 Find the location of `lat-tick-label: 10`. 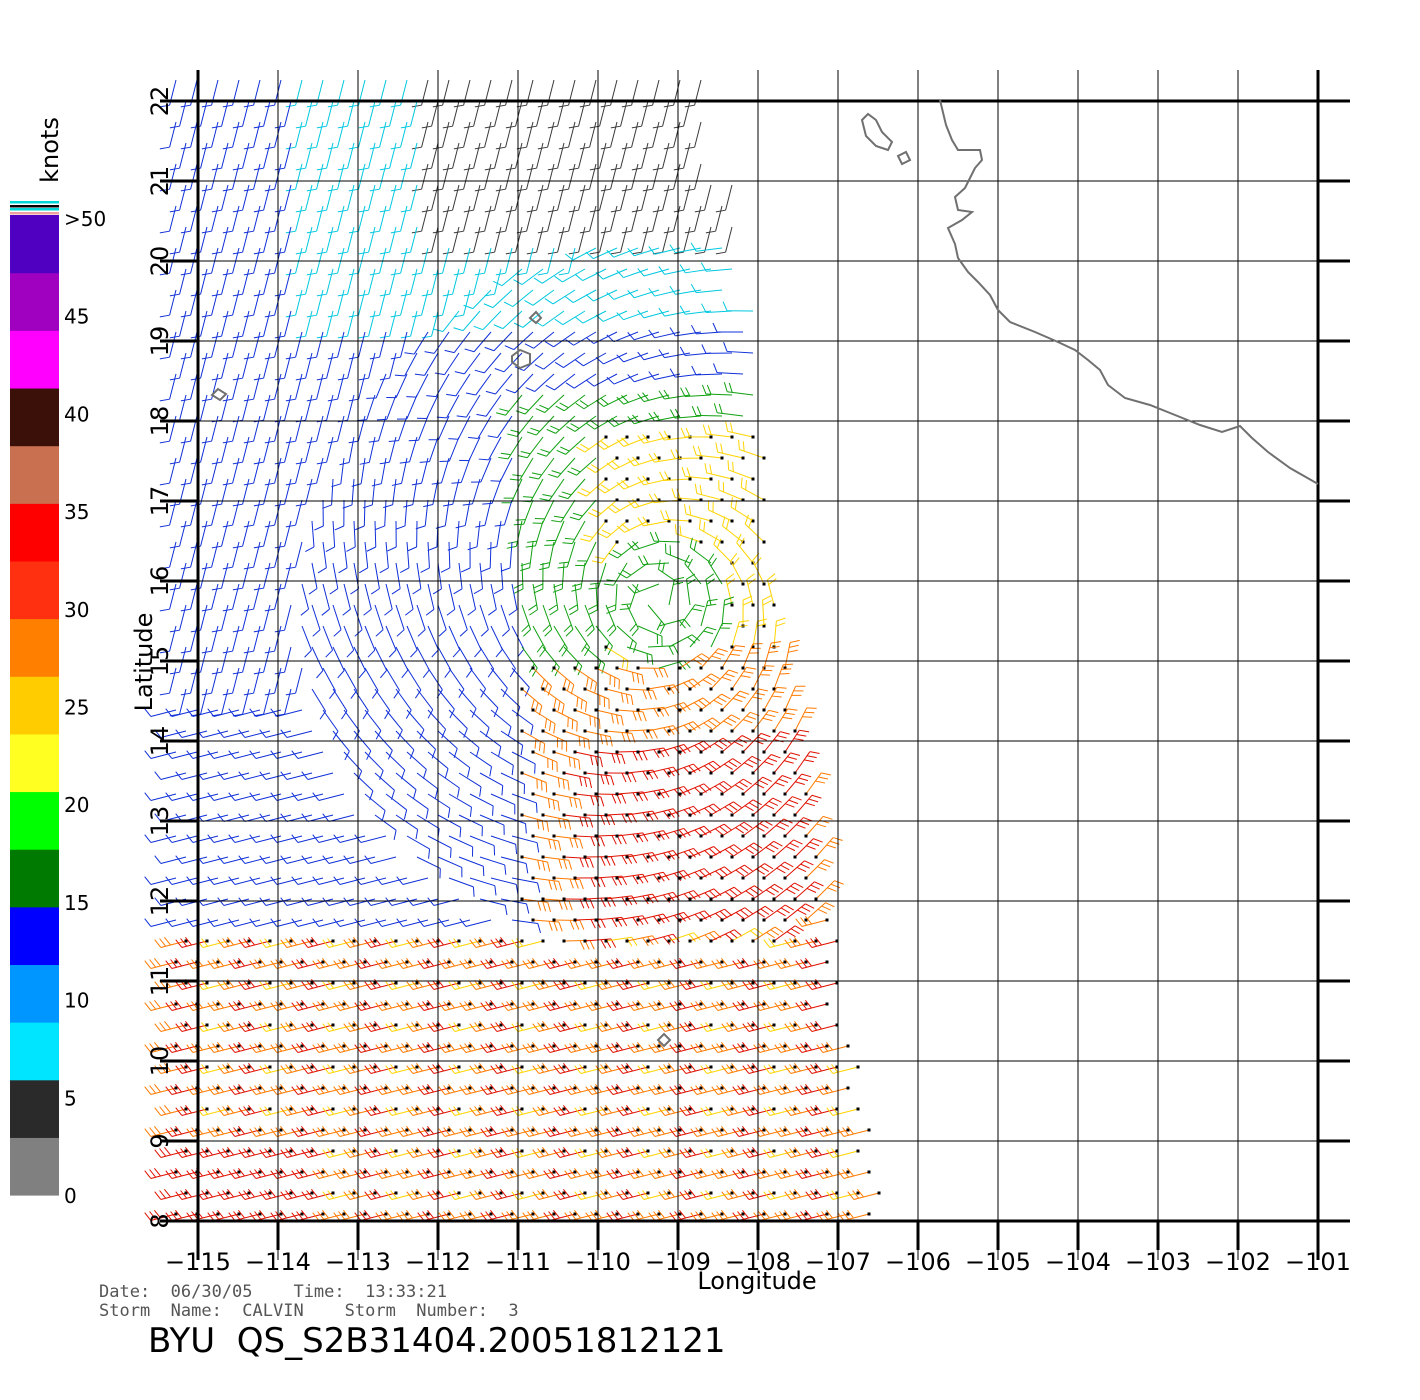

lat-tick-label: 10 is located at coordinates (160, 1061).